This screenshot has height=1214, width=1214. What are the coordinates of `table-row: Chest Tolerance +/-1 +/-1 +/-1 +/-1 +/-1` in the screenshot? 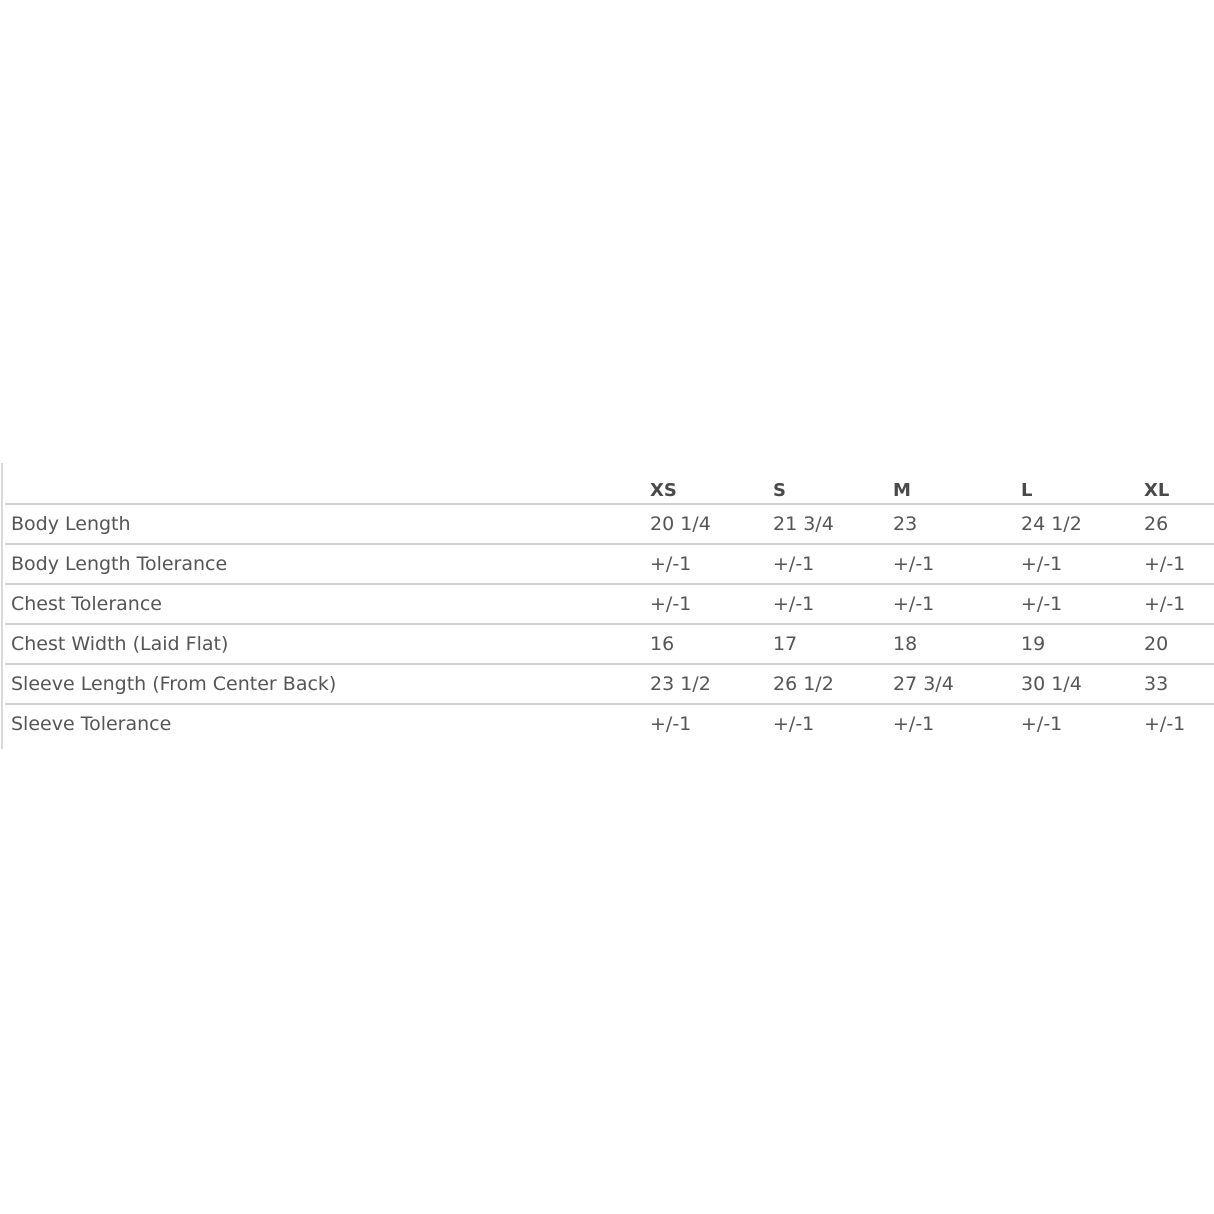 It's located at (609, 604).